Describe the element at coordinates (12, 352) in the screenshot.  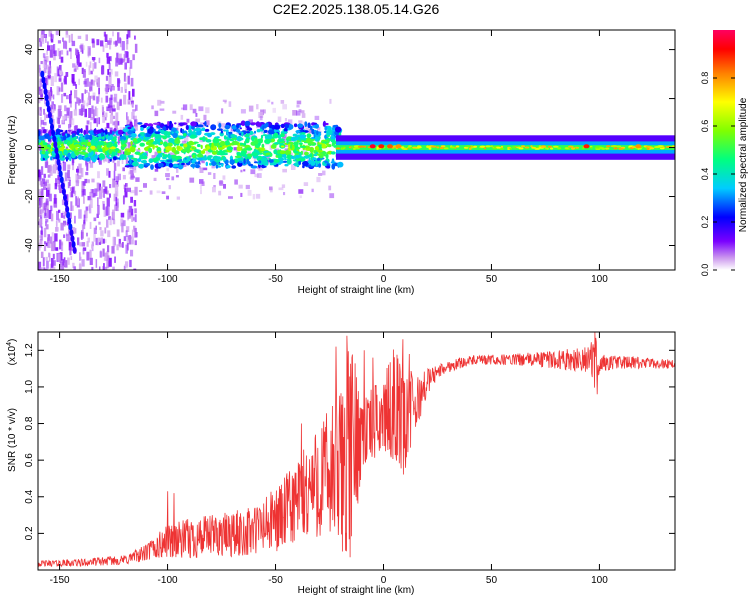
I see `svg-text: (x104)` at that location.